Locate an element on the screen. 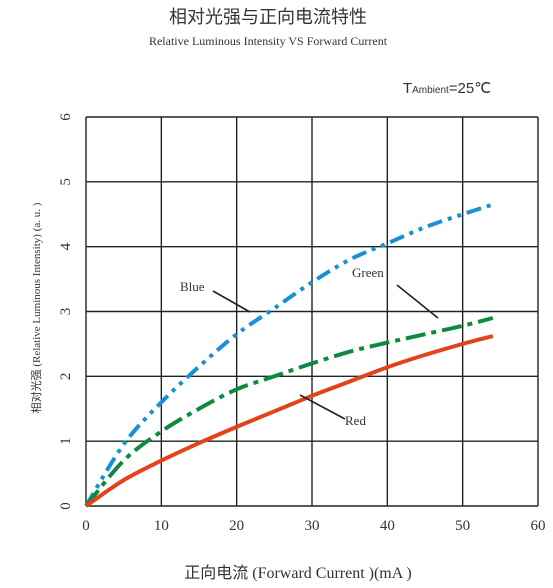 This screenshot has width=553, height=588. x-tick-label: 10 is located at coordinates (161, 526).